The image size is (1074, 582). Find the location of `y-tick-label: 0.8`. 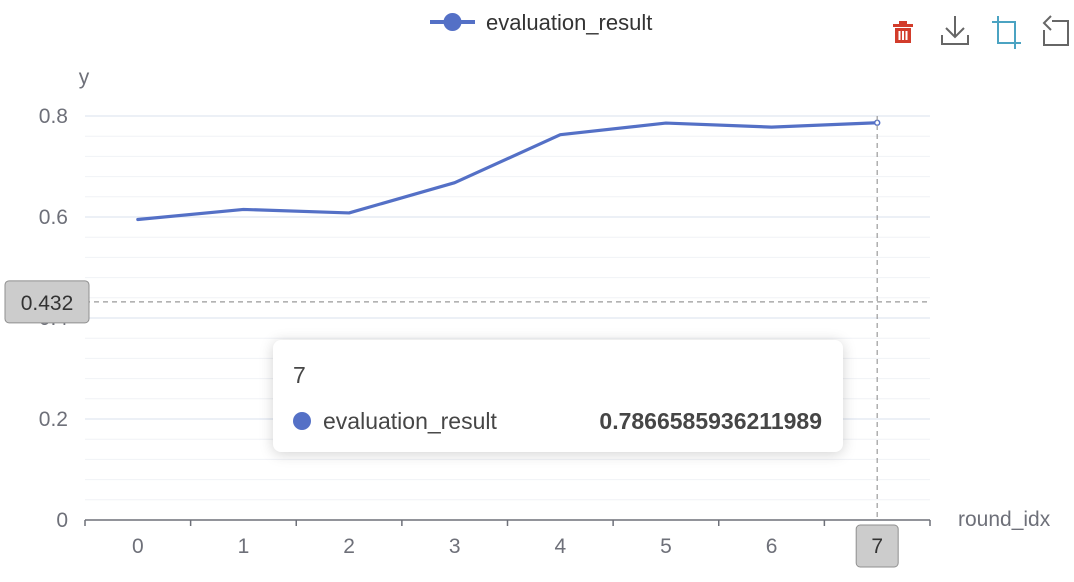

y-tick-label: 0.8 is located at coordinates (53, 116).